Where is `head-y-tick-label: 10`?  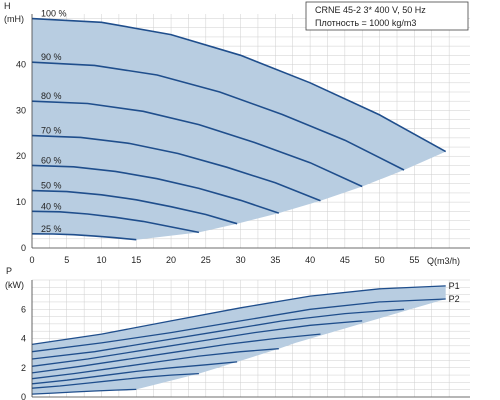
head-y-tick-label: 10 is located at coordinates (21, 202).